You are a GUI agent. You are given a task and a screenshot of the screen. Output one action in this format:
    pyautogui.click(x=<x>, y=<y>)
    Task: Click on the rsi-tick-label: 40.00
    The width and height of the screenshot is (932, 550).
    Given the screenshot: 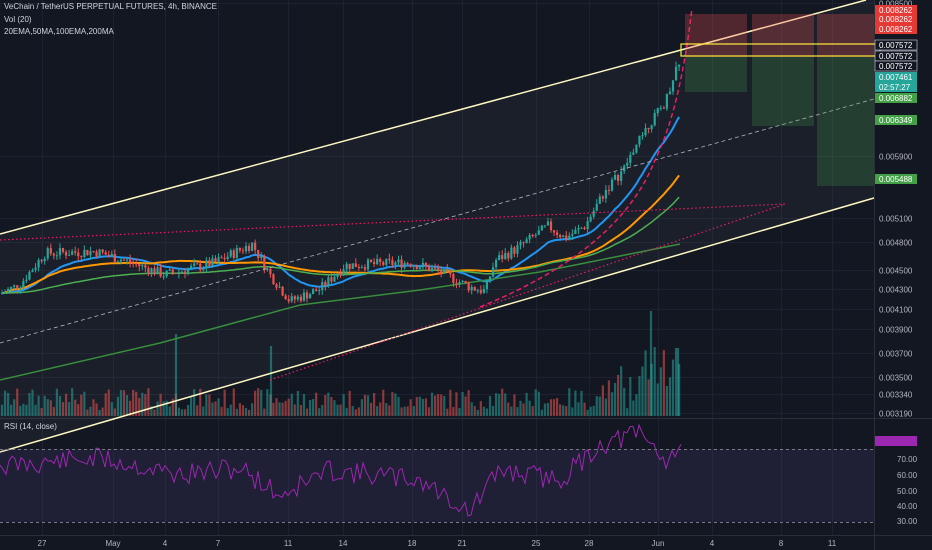 What is the action you would take?
    pyautogui.click(x=907, y=506)
    